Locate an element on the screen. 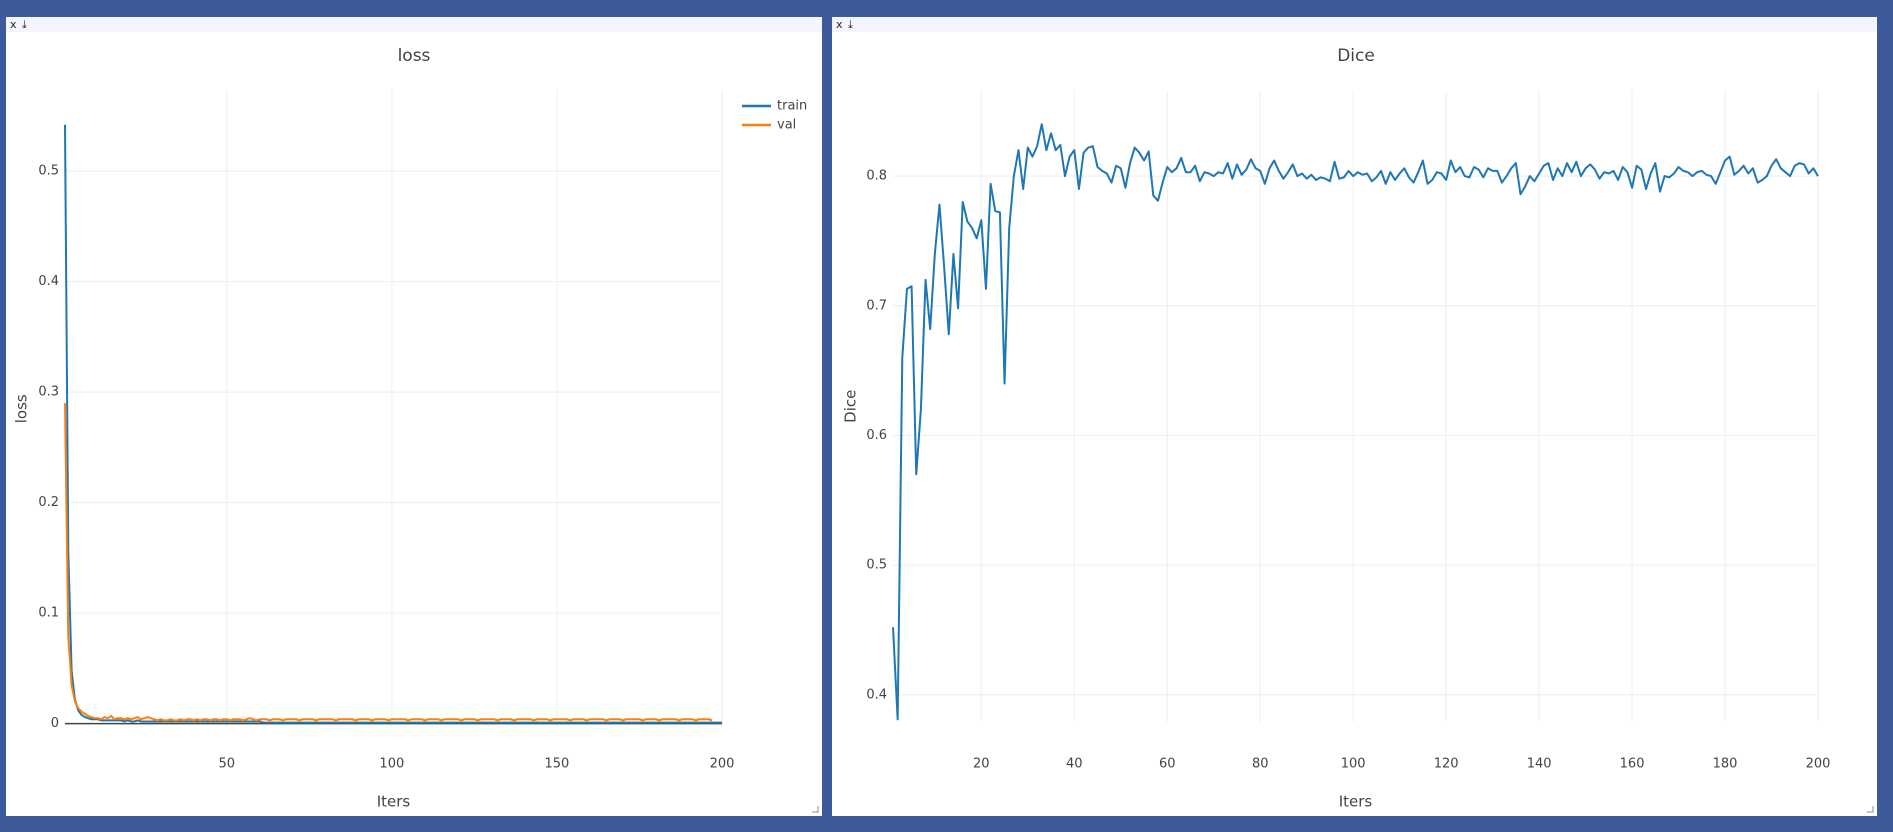  x-tick-label: 140 is located at coordinates (1539, 764).